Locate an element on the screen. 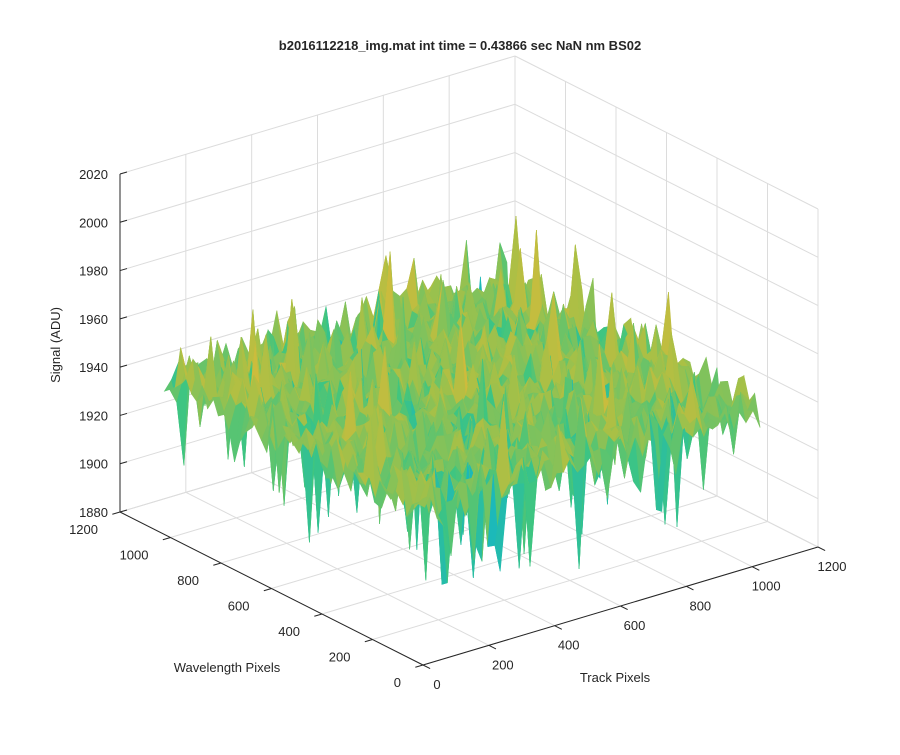 The width and height of the screenshot is (900, 755). x-tick-label: 1200 is located at coordinates (832, 566).